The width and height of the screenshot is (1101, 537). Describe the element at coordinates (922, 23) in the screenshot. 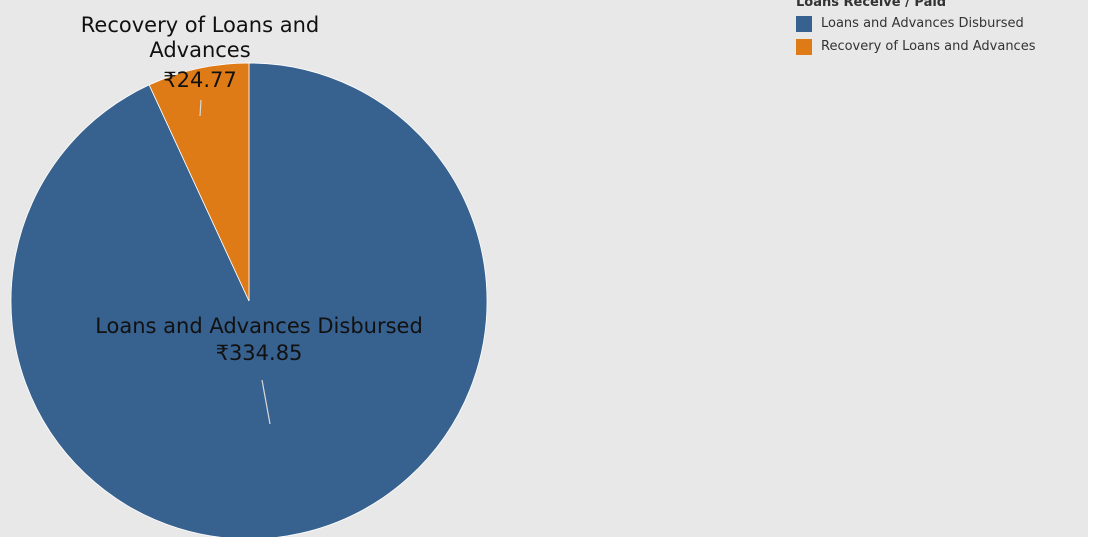

I see `legend-label-loans-disbursed: Loans and Advances Disbursed` at that location.